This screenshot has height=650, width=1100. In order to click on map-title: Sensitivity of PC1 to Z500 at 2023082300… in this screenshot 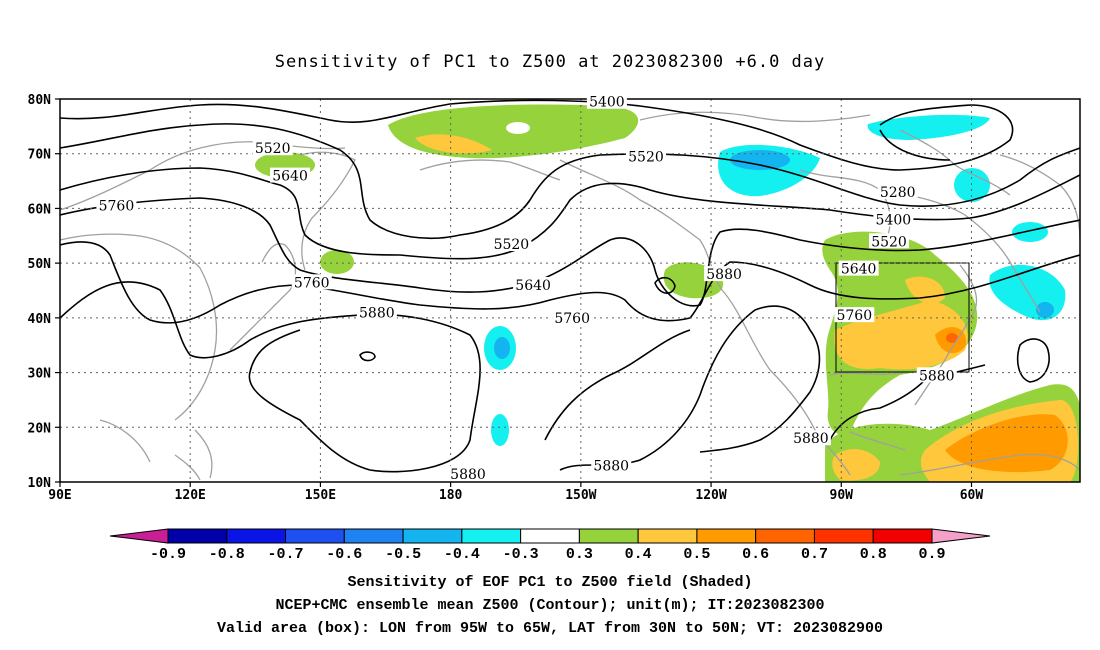, I will do `click(550, 62)`.